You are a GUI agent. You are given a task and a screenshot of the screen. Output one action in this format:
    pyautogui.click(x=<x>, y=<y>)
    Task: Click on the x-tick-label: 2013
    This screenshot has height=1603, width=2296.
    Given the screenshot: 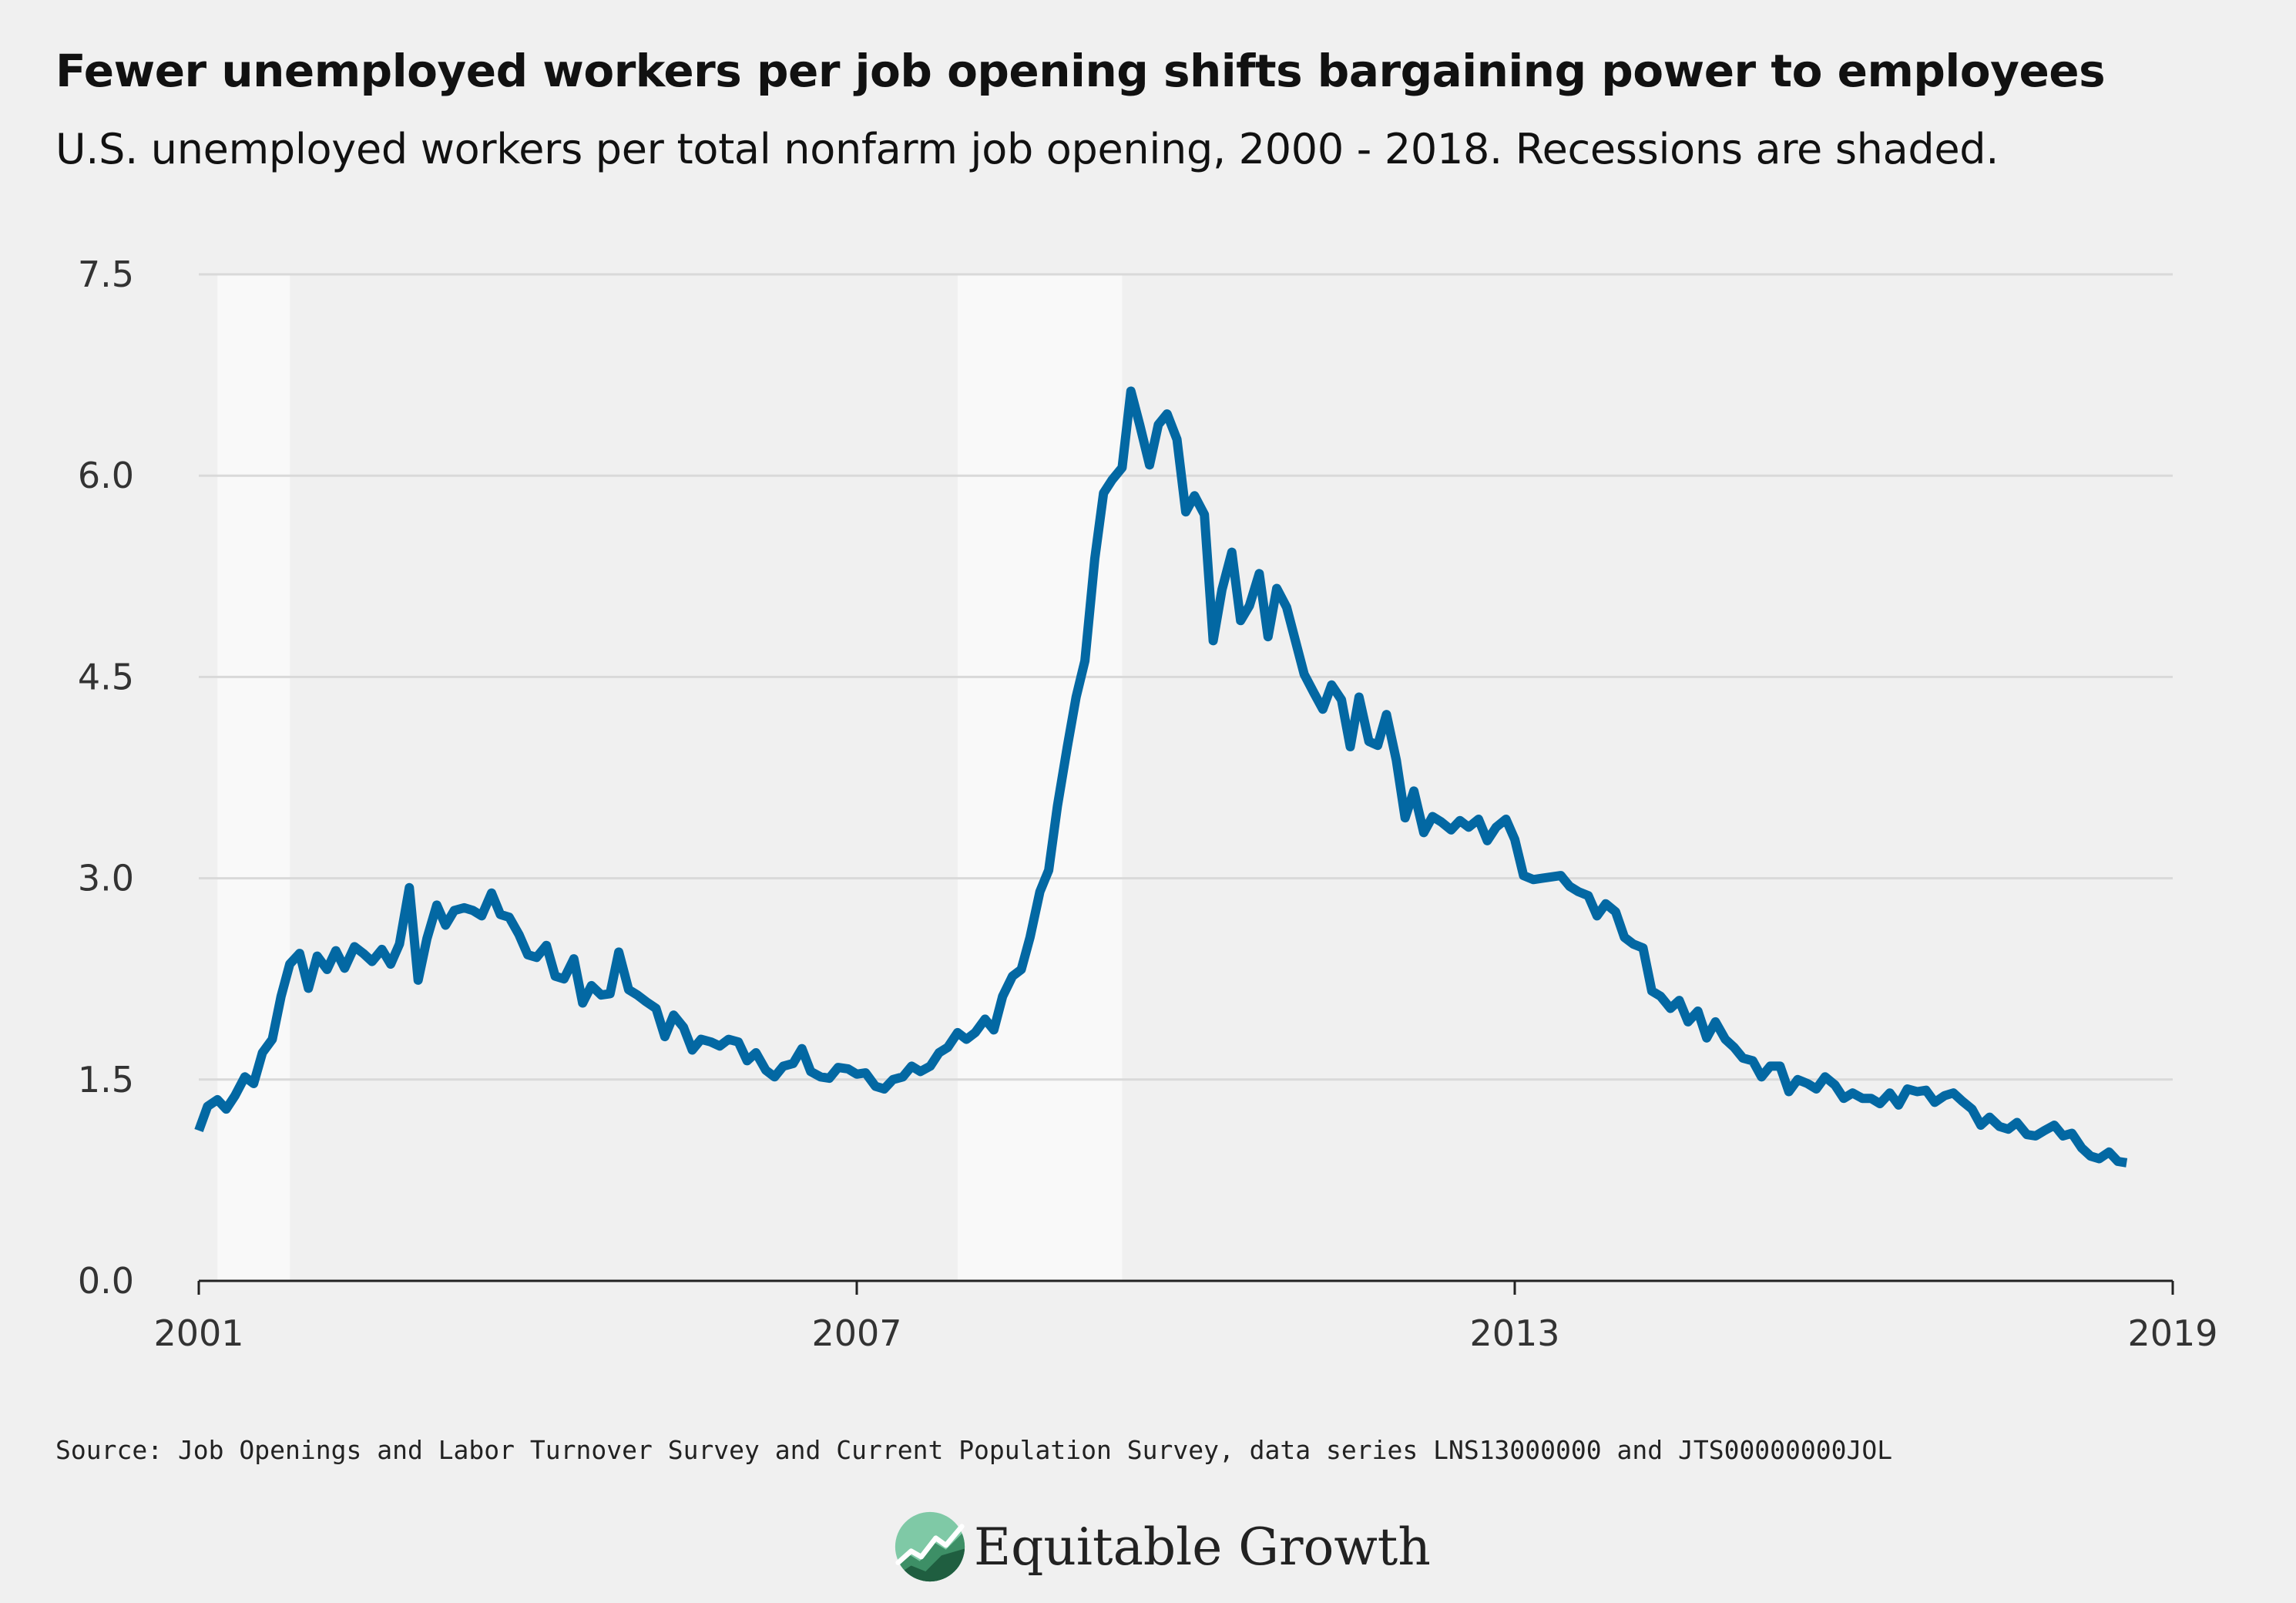 What is the action you would take?
    pyautogui.click(x=1514, y=1333)
    